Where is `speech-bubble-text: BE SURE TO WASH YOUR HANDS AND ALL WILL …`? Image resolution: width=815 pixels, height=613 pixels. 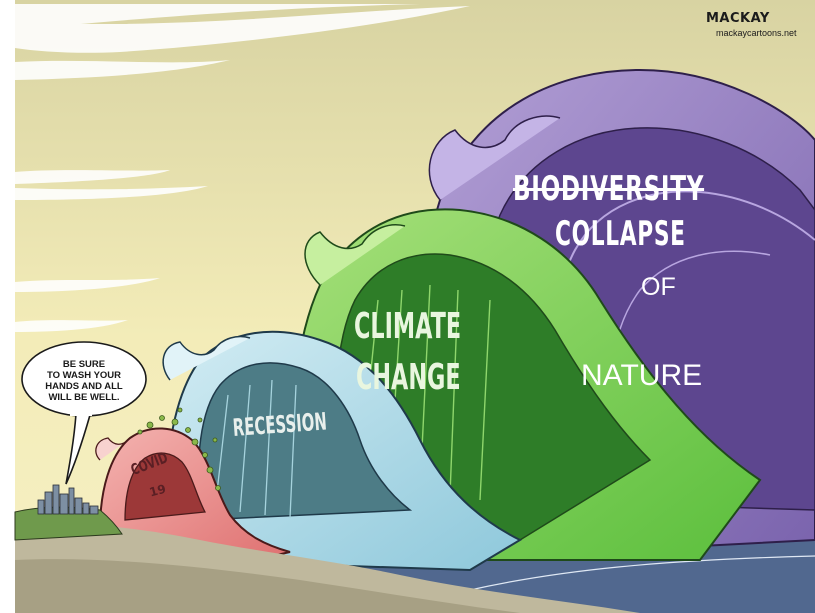
speech-bubble-text: BE SURE TO WASH YOUR HANDS AND ALL WILL … is located at coordinates (84, 381).